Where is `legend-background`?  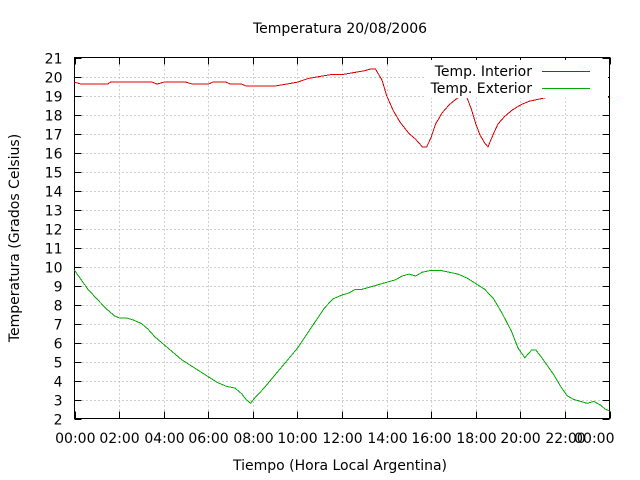
legend-background is located at coordinates (516, 79).